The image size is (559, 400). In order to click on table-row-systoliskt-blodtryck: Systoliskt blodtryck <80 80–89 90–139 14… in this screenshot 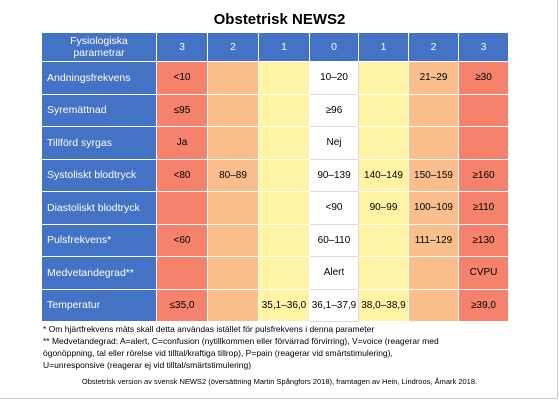, I will do `click(275, 175)`.